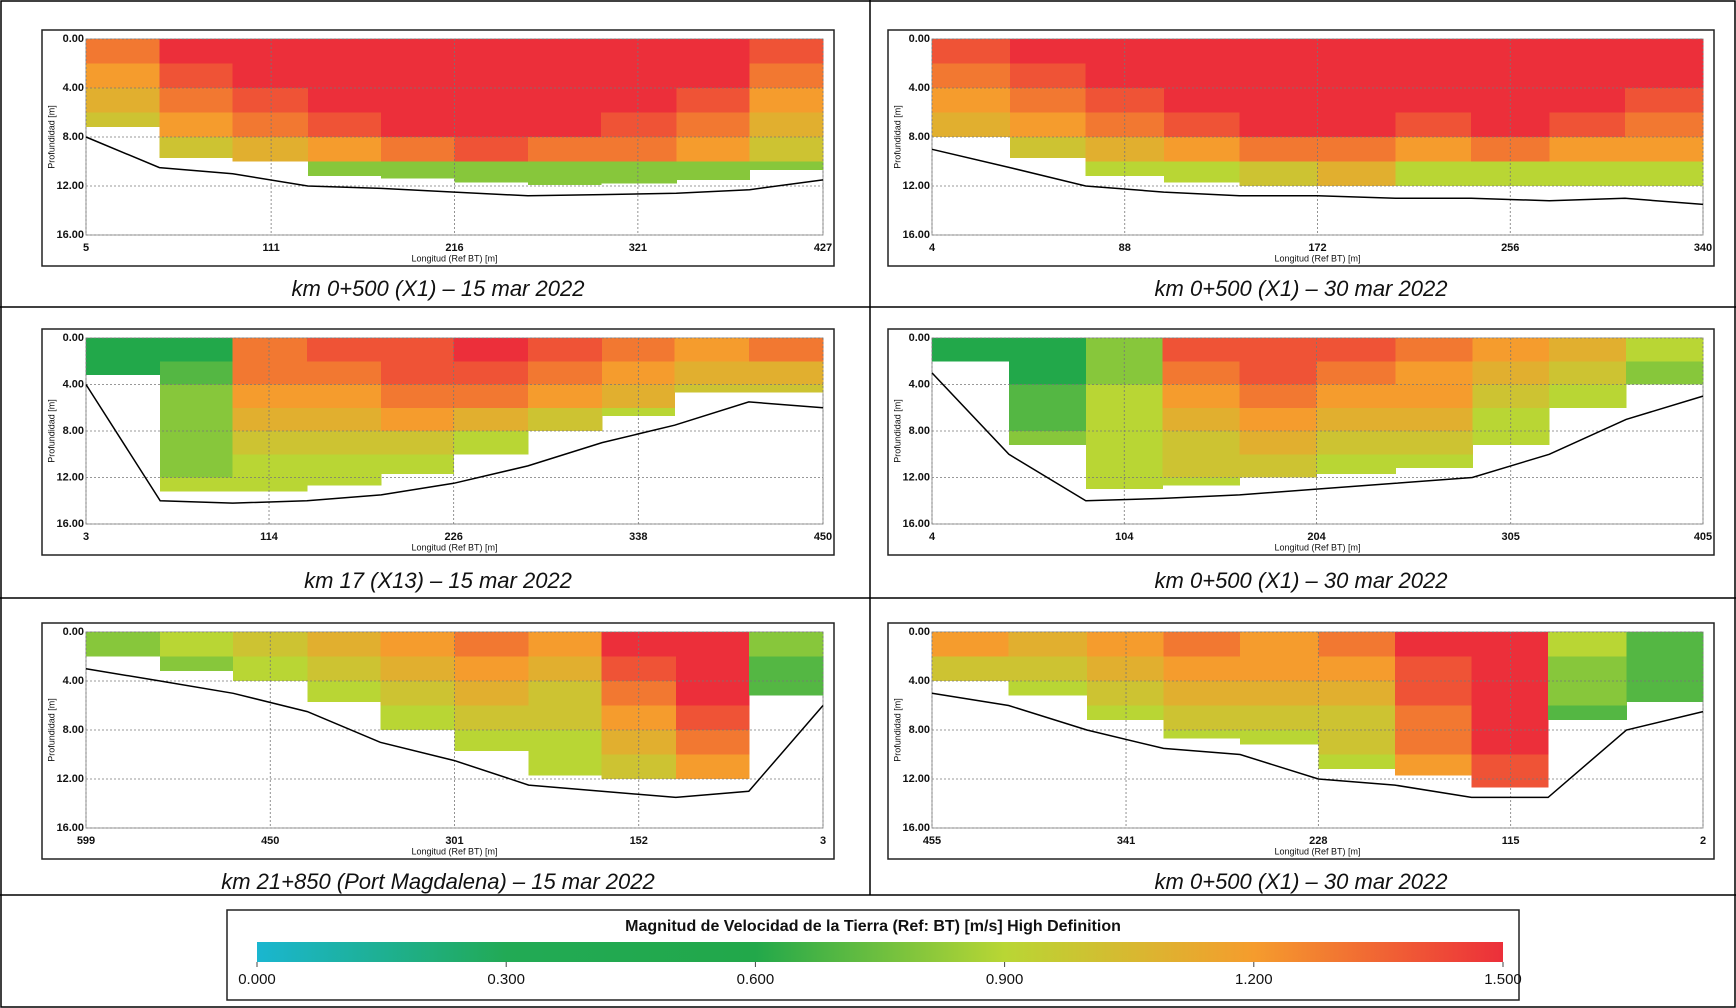 The width and height of the screenshot is (1736, 1008). What do you see at coordinates (86, 248) in the screenshot?
I see `x-tick-label: 5` at bounding box center [86, 248].